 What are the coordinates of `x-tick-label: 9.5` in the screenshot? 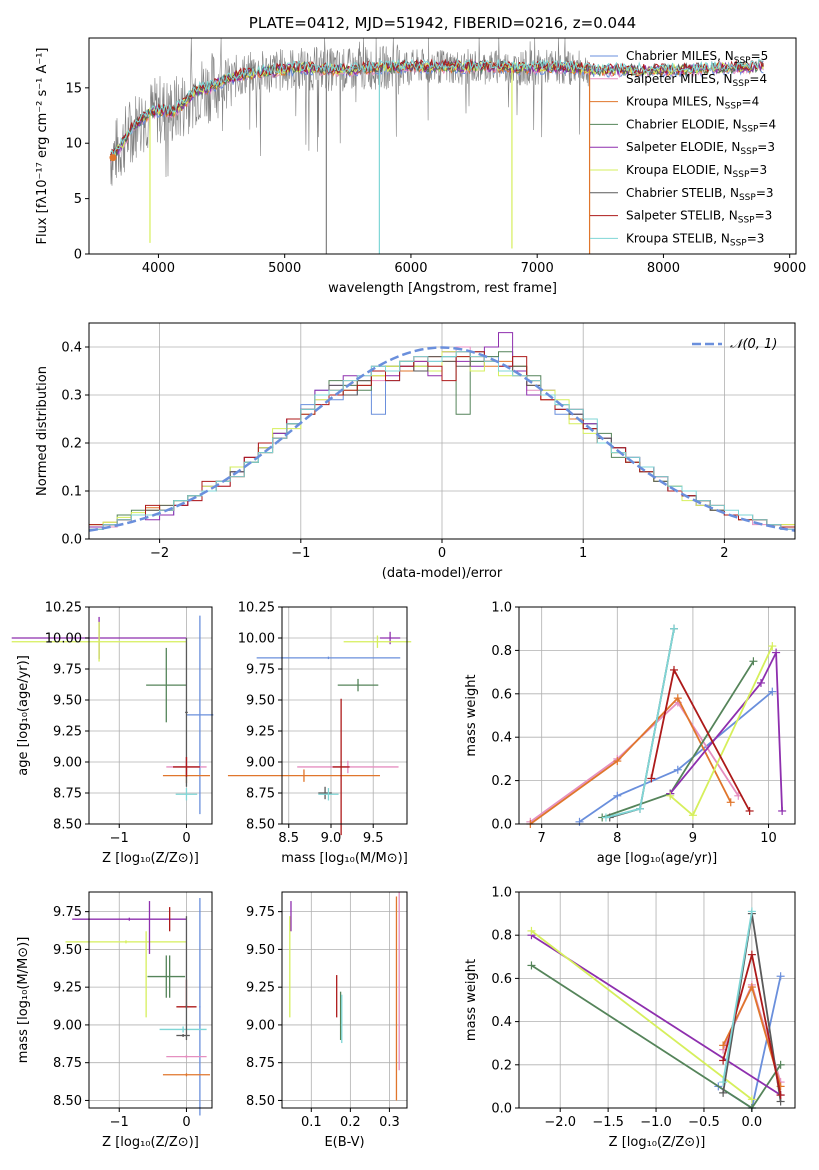 It's located at (373, 838).